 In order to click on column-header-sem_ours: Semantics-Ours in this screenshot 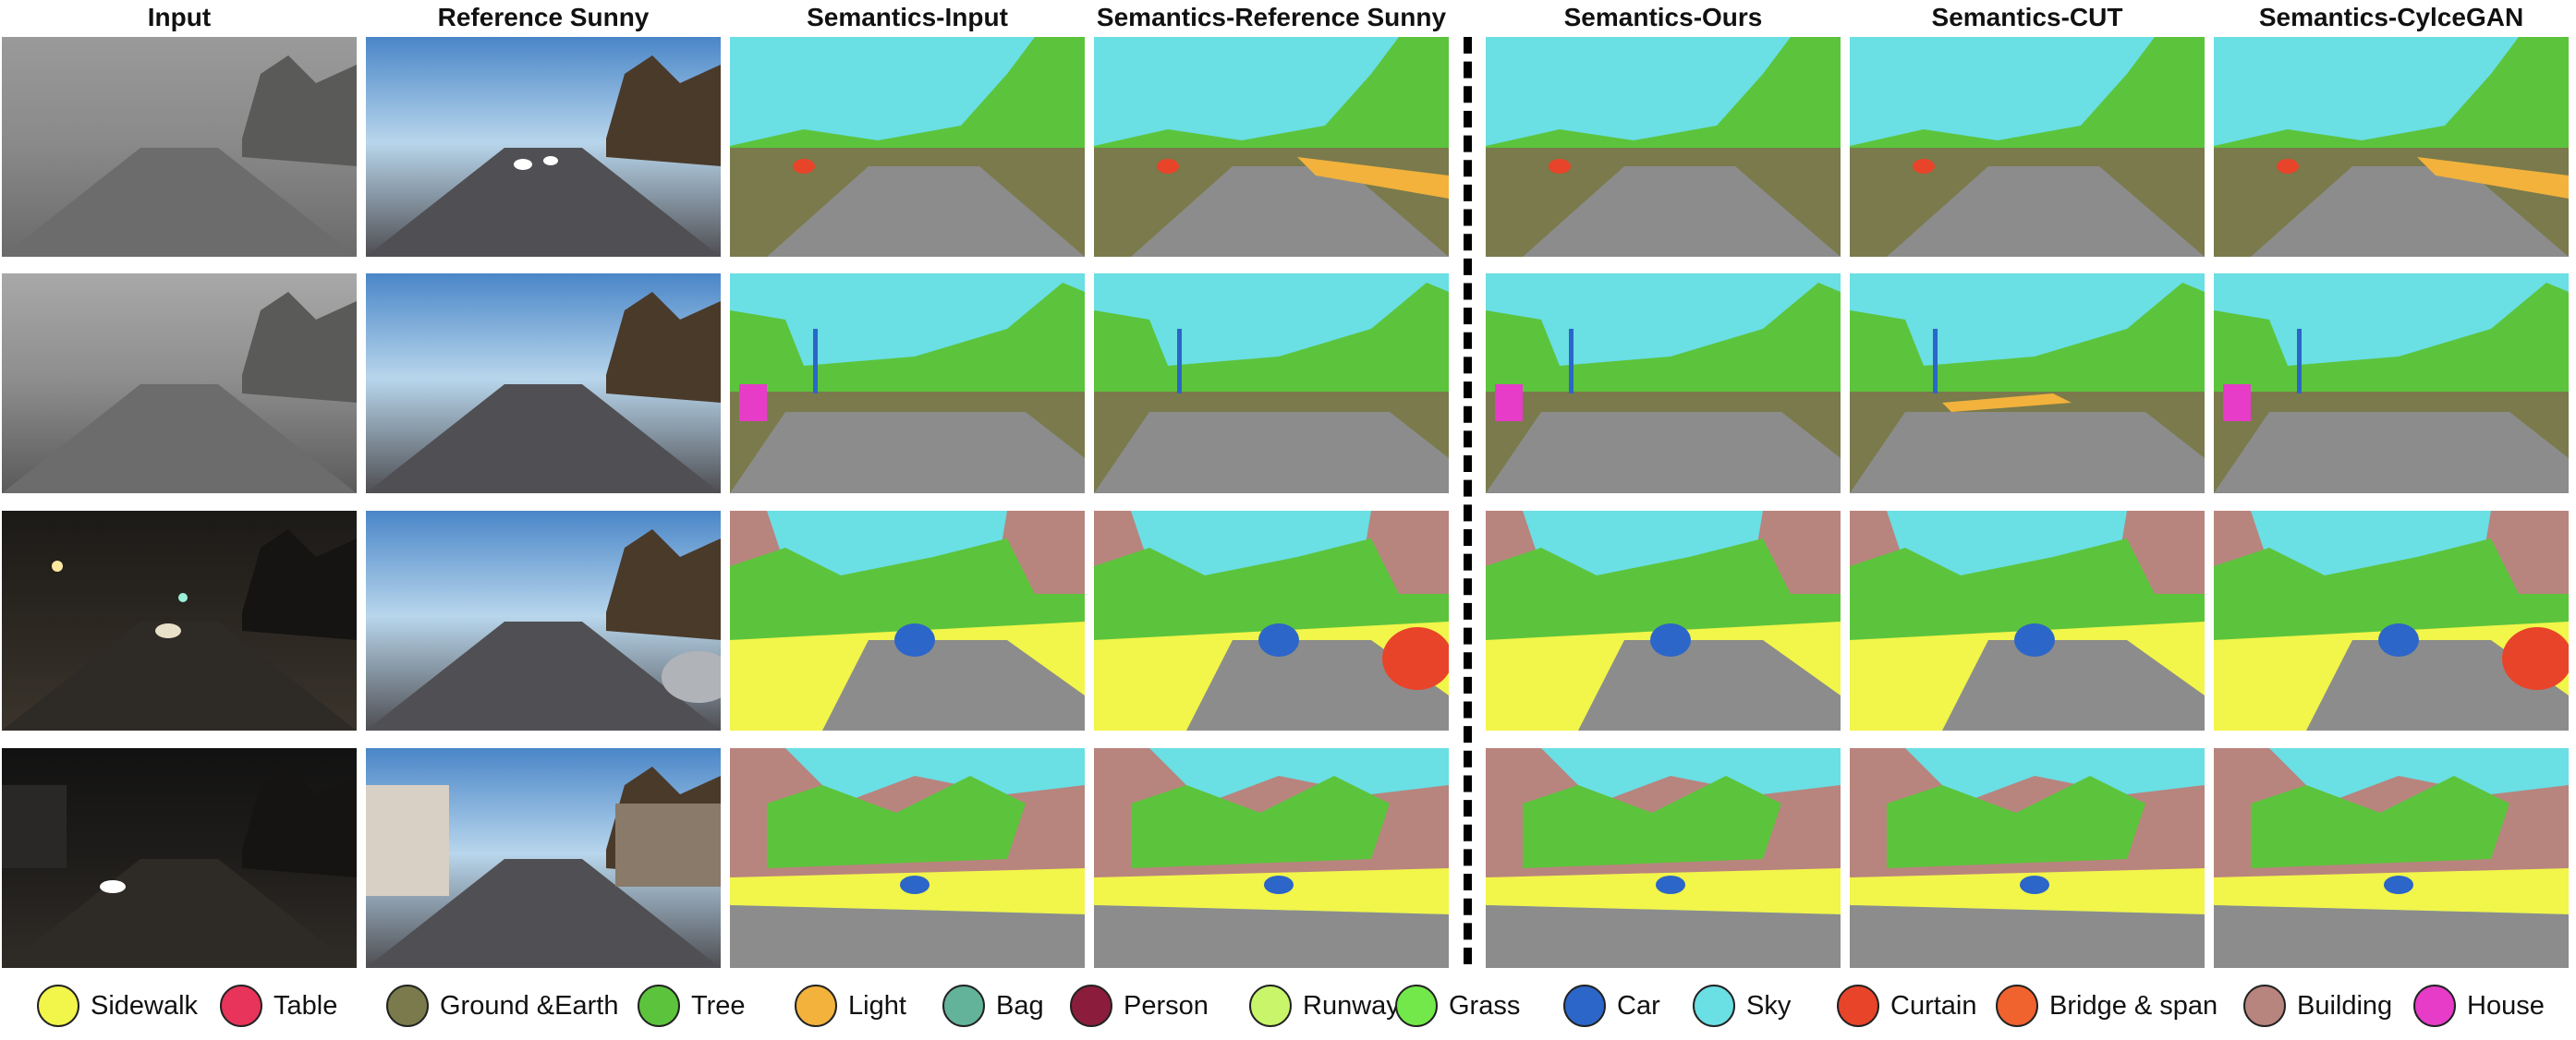, I will do `click(1663, 17)`.